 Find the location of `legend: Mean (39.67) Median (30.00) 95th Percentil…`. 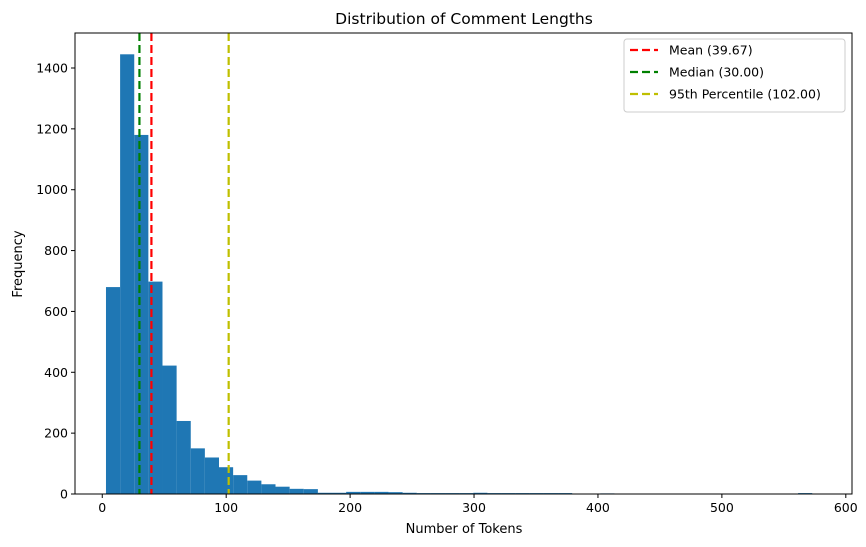

legend: Mean (39.67) Median (30.00) 95th Percentil… is located at coordinates (734, 75).